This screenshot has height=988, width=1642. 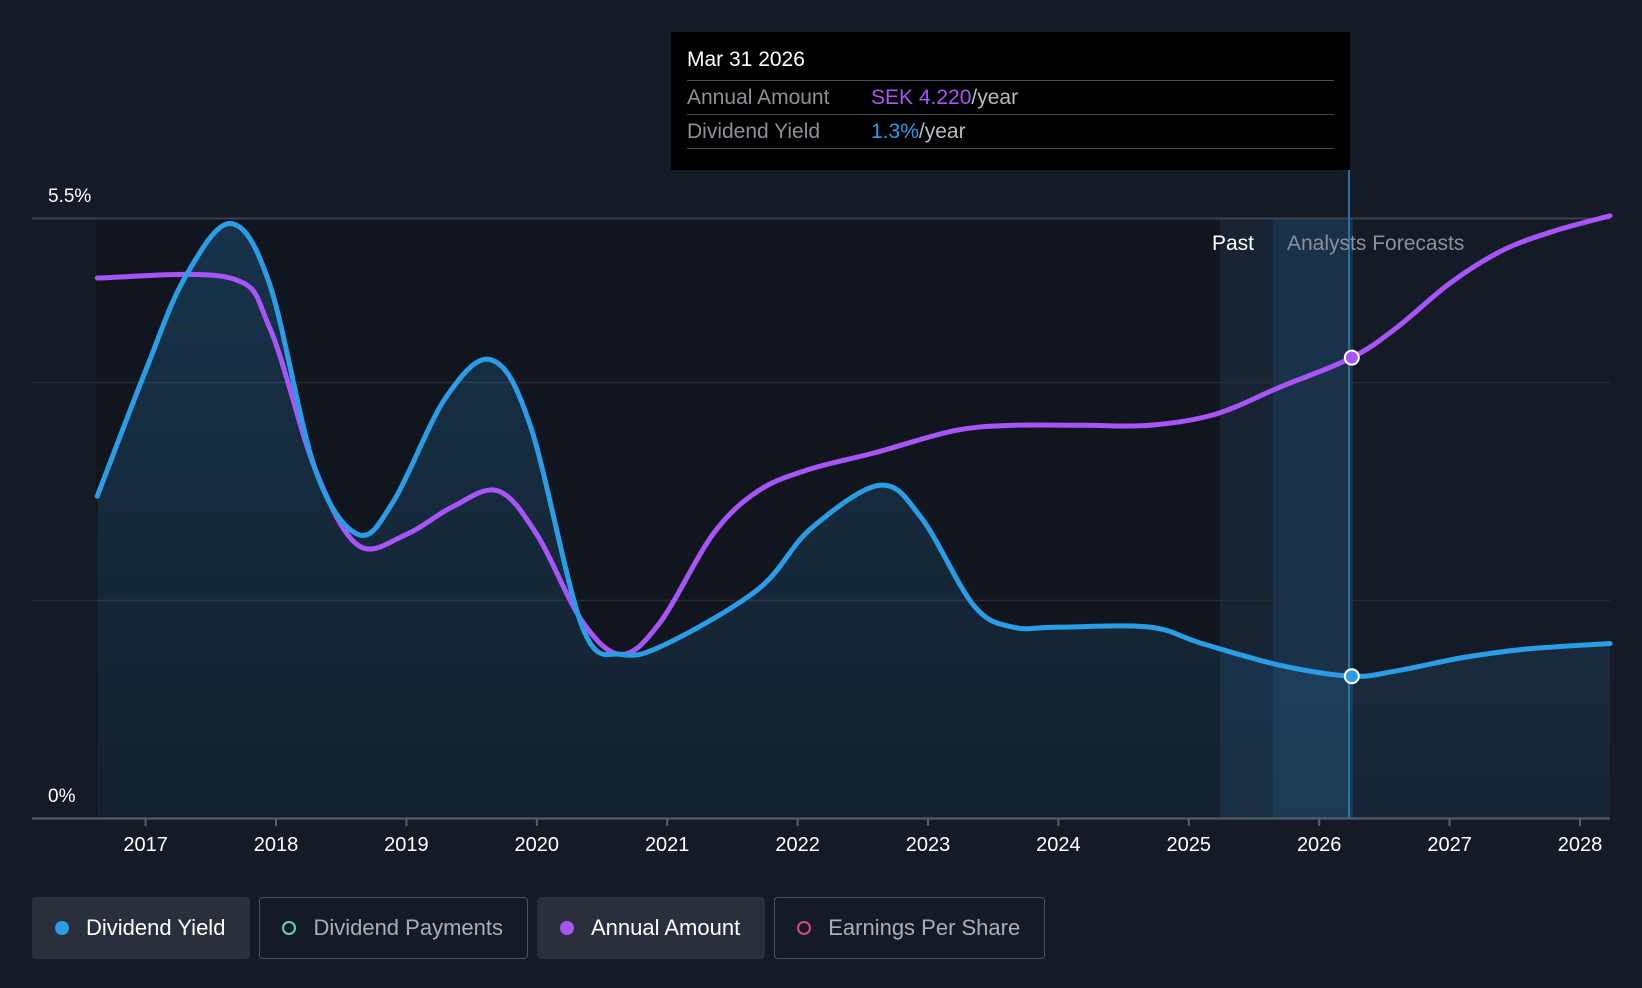 I want to click on tooltip-date: Mar 31 2026, so click(x=746, y=59).